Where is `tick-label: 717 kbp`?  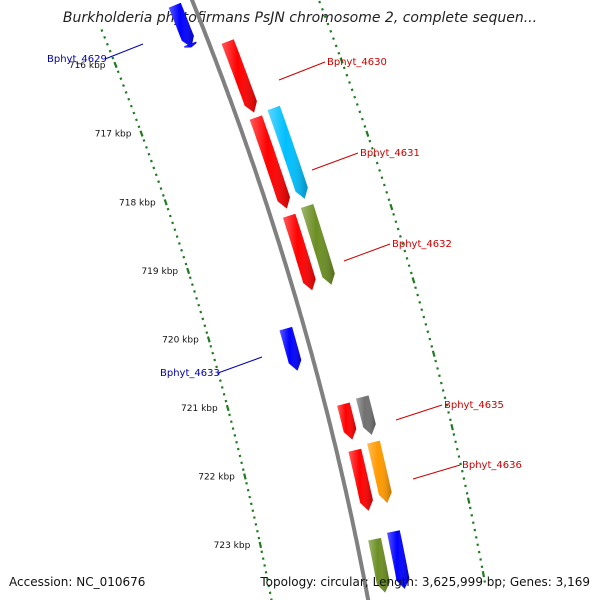 tick-label: 717 kbp is located at coordinates (113, 135).